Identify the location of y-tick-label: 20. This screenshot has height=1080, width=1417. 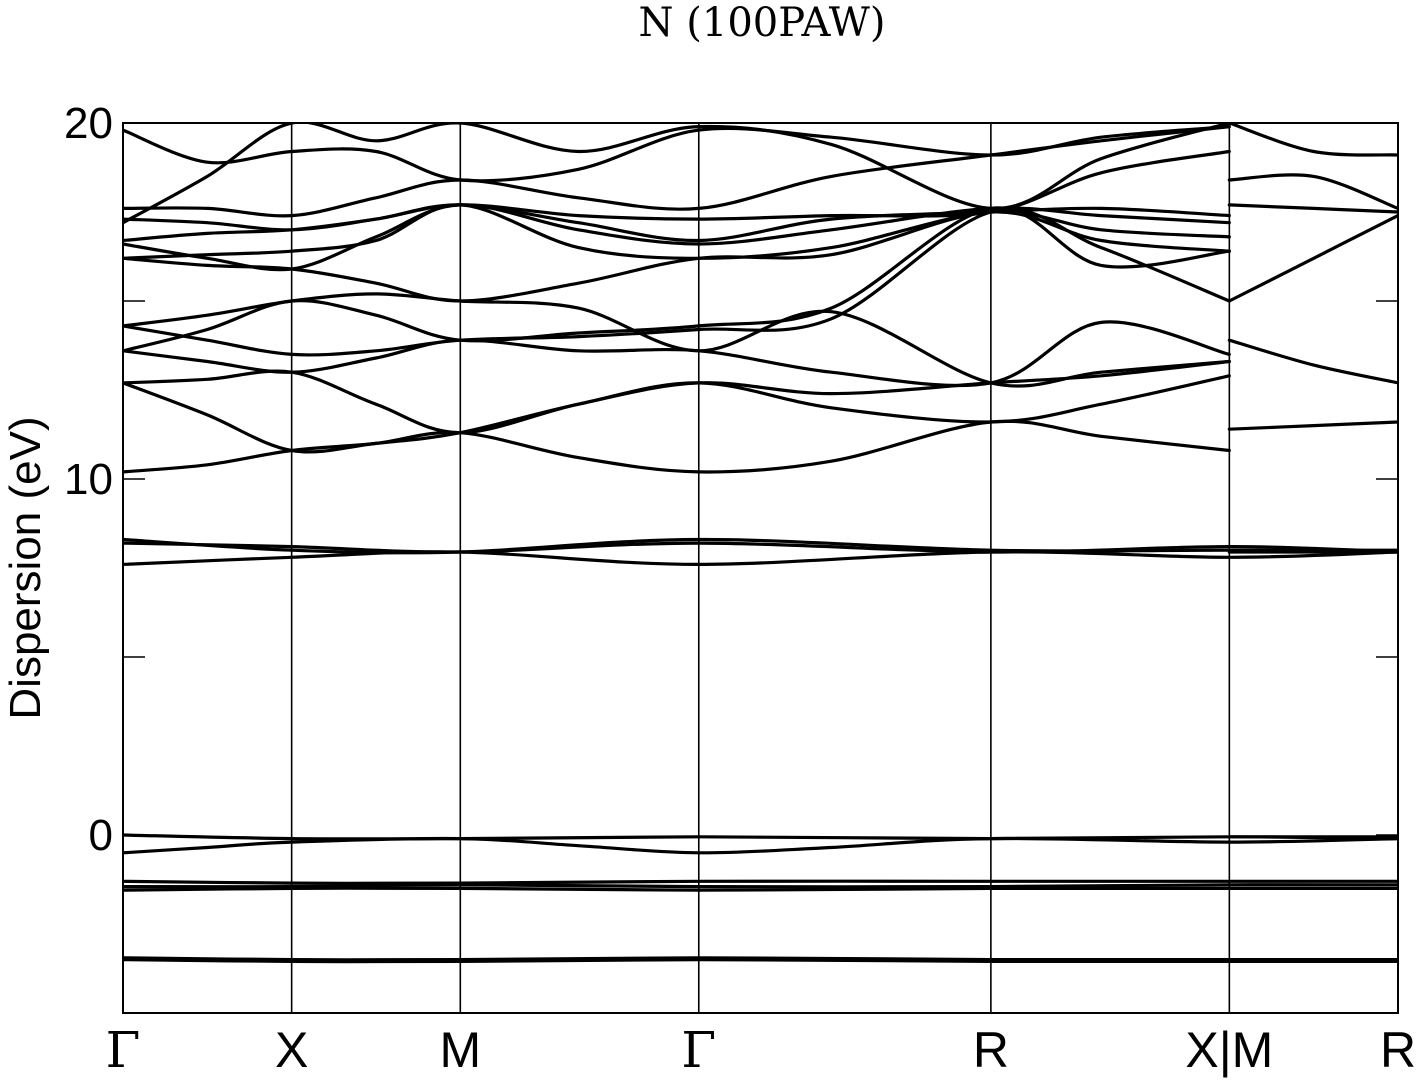
(88, 123).